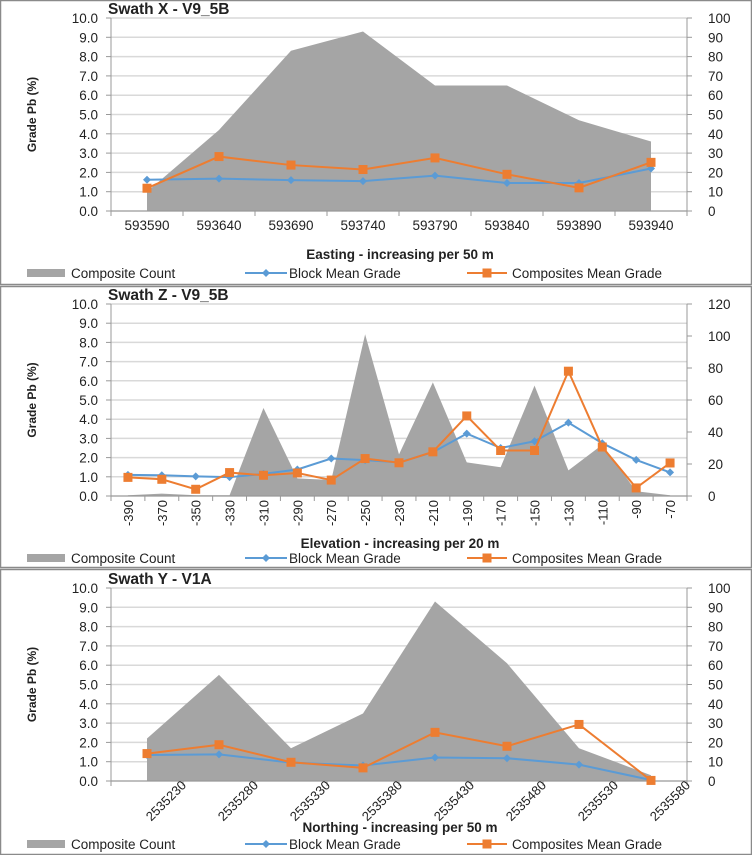 The width and height of the screenshot is (752, 860). I want to click on x-tick-label: 593940, so click(650, 225).